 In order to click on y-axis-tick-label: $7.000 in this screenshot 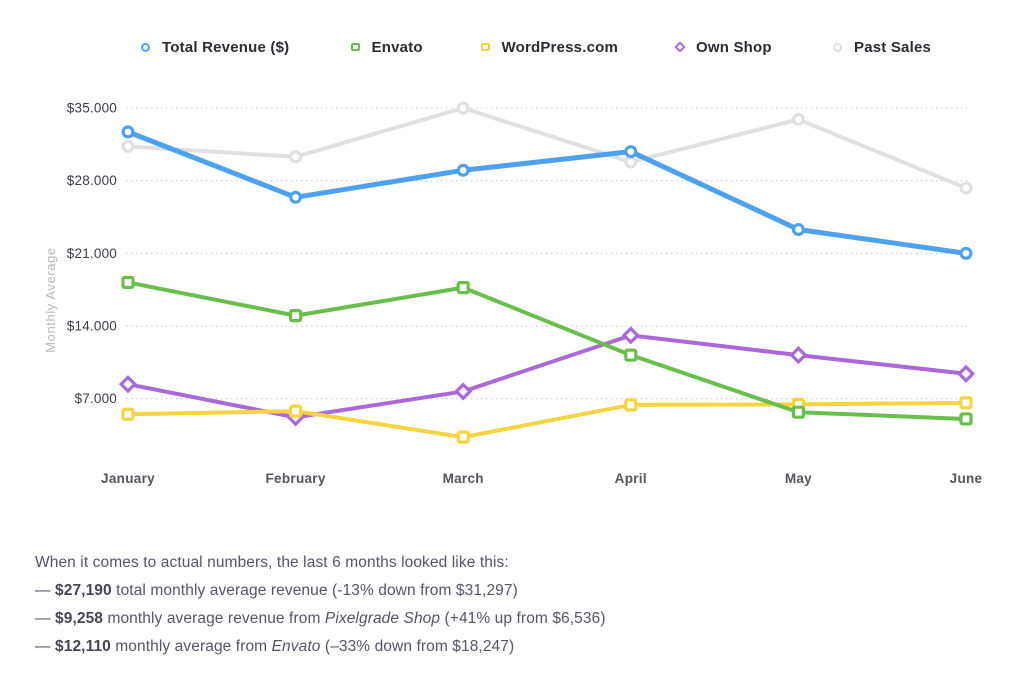, I will do `click(96, 398)`.